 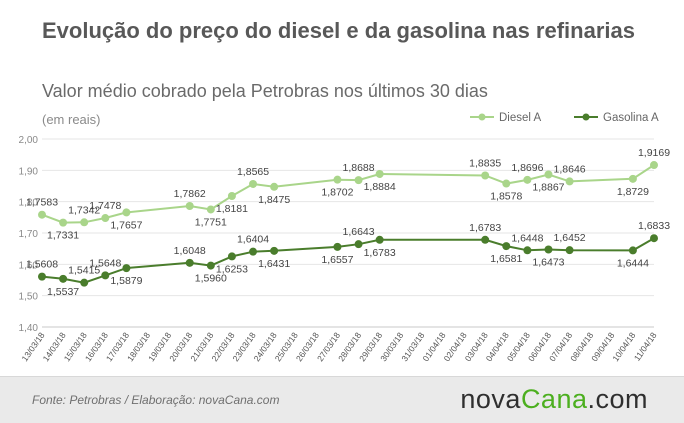 What do you see at coordinates (126, 225) in the screenshot?
I see `data-label: 1,7657` at bounding box center [126, 225].